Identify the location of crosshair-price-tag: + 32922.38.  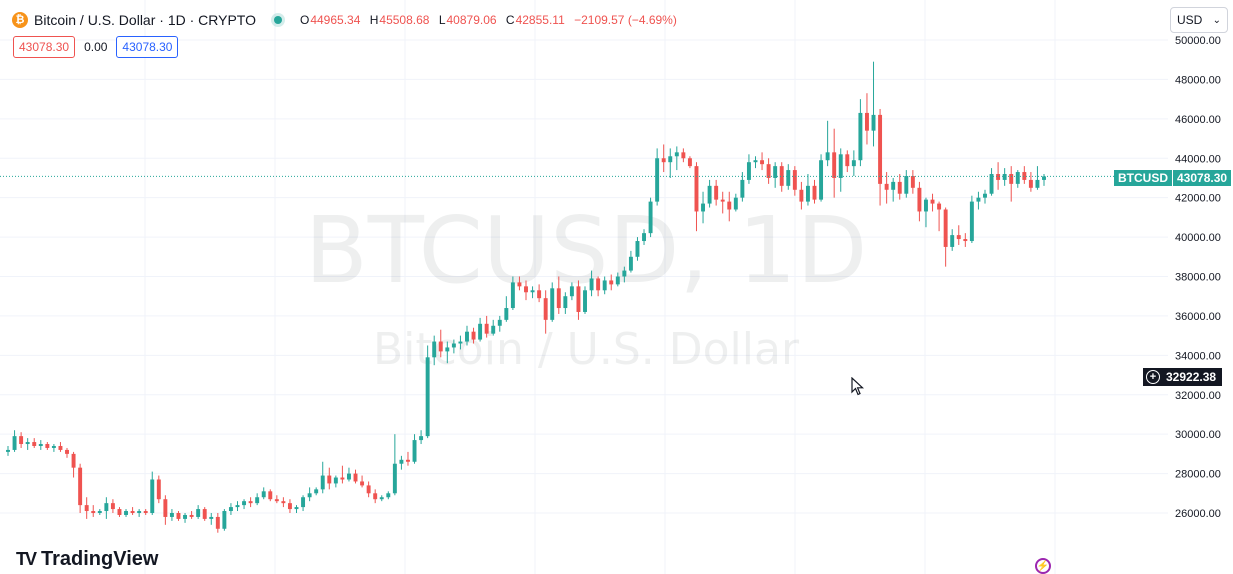
(1183, 377).